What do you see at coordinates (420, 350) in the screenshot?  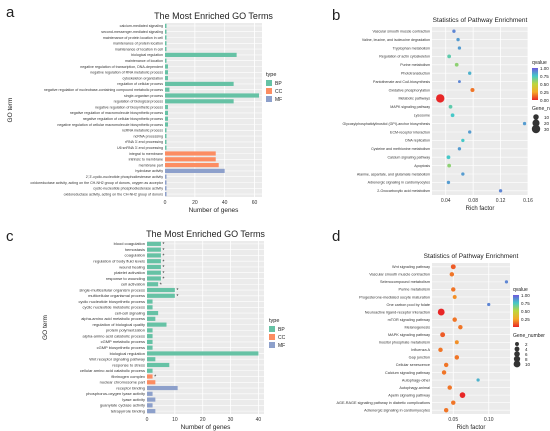 I see `pathway-label: Influenza A` at bounding box center [420, 350].